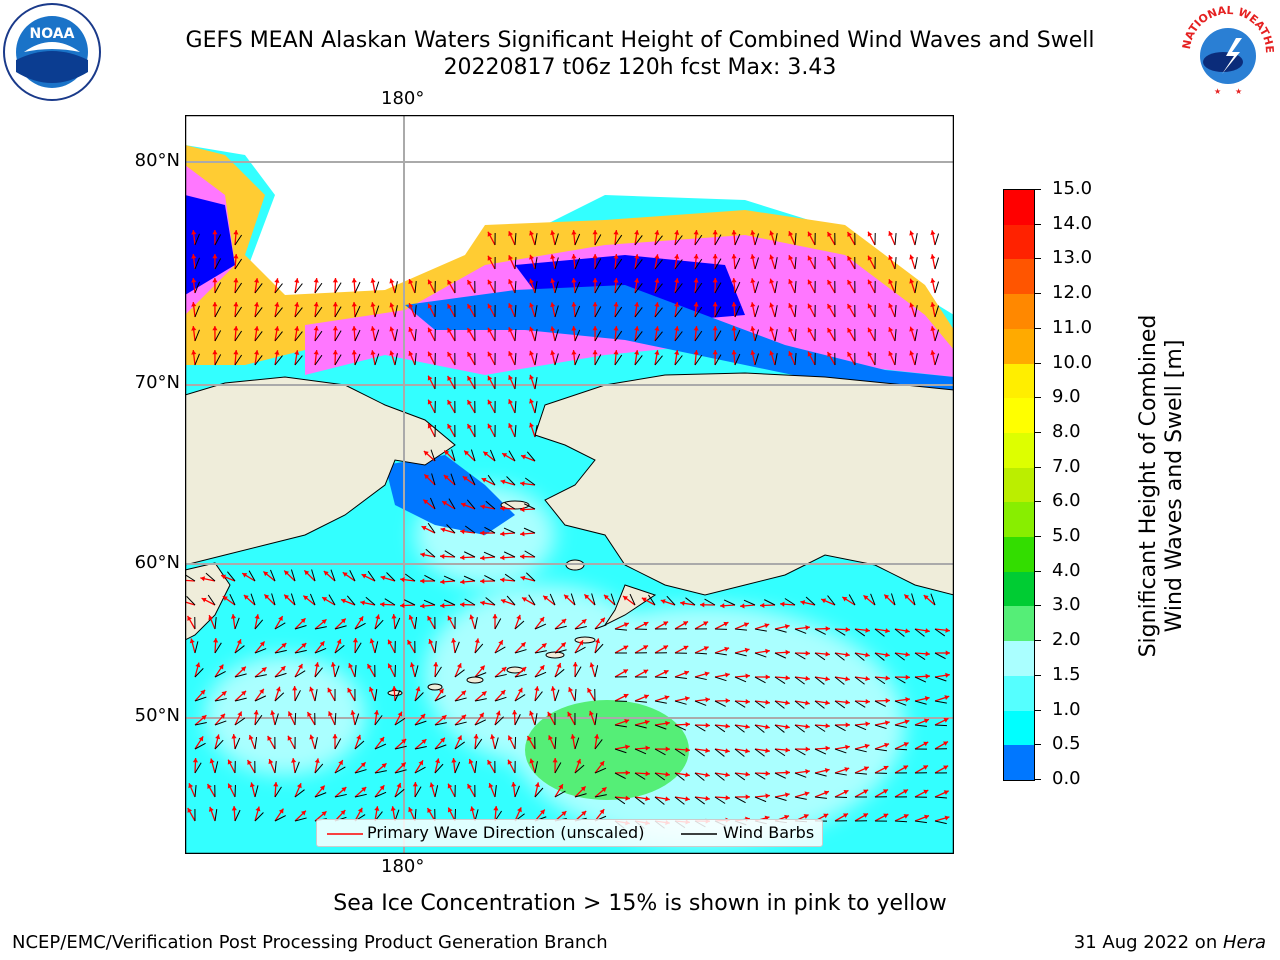 The width and height of the screenshot is (1280, 960). I want to click on colorbar-tick-label: 3.0, so click(1066, 605).